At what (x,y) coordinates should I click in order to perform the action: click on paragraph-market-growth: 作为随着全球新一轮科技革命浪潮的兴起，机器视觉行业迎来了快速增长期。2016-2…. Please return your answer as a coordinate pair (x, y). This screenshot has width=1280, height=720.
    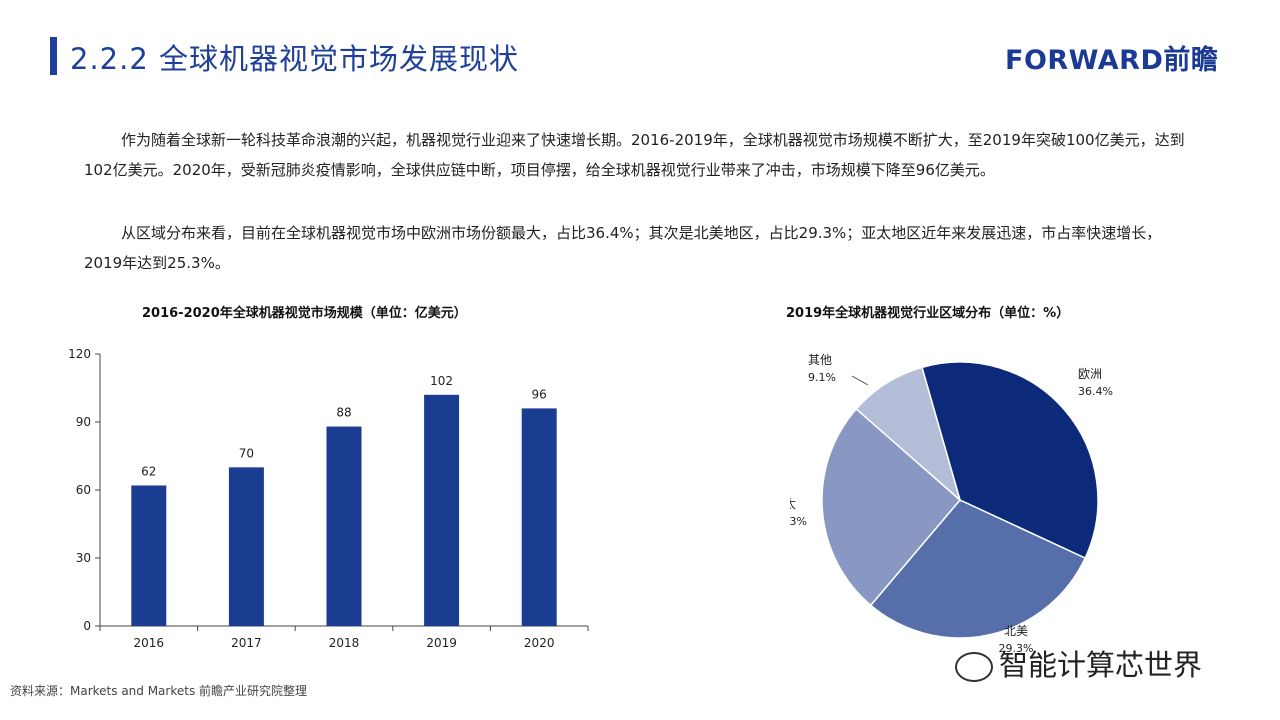
    Looking at the image, I should click on (634, 155).